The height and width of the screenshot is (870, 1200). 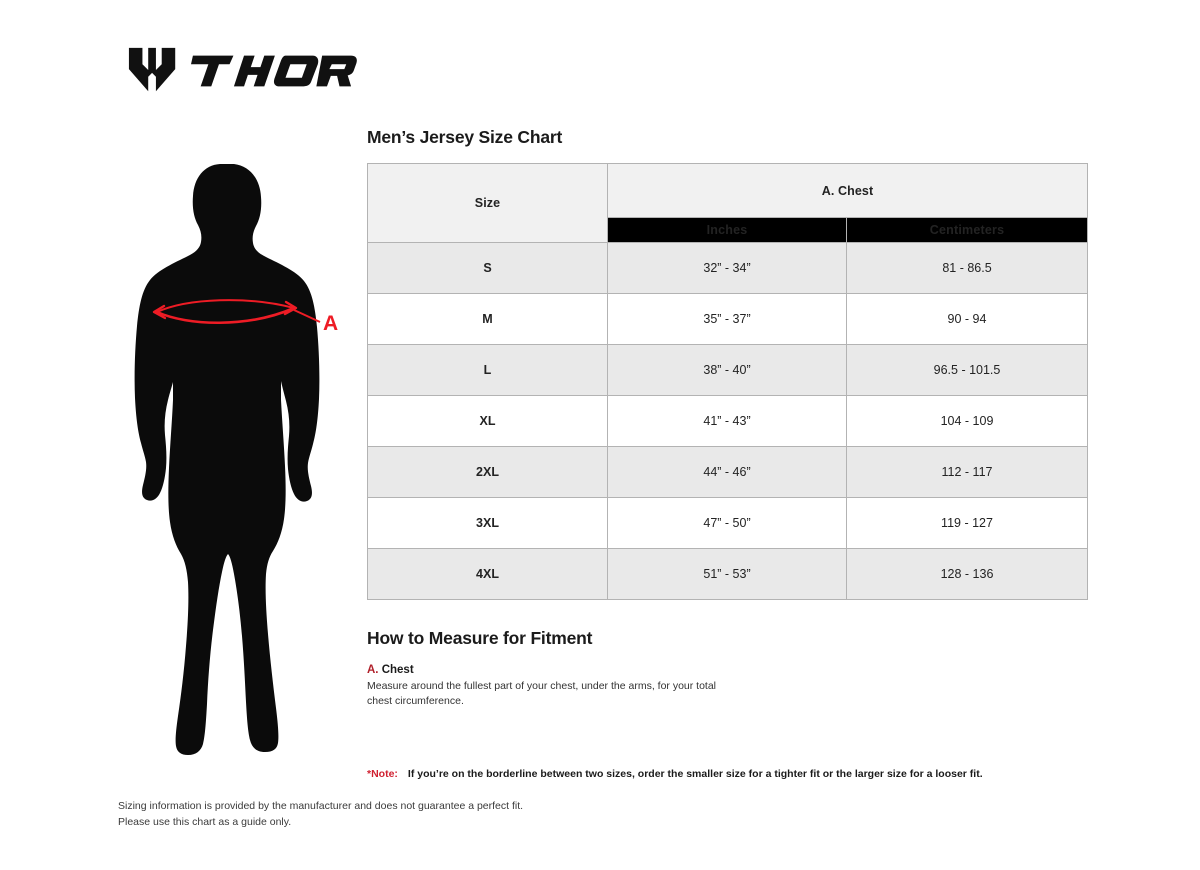 What do you see at coordinates (236, 312) in the screenshot?
I see `chest-measure-line` at bounding box center [236, 312].